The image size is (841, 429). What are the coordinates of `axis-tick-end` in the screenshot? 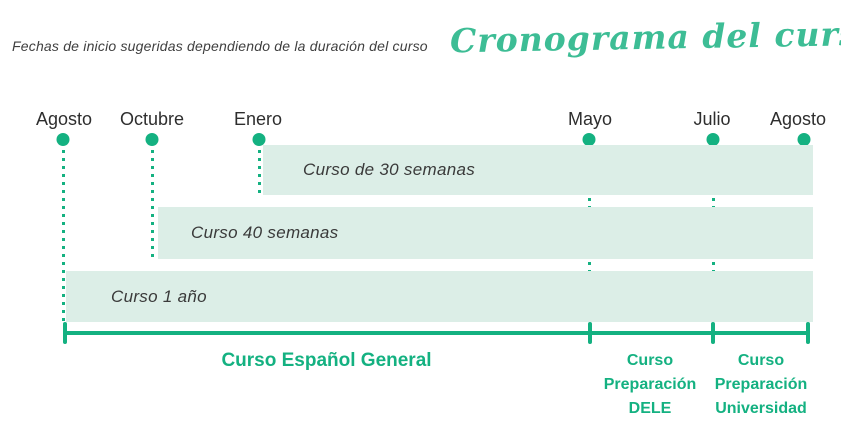 It's located at (808, 333).